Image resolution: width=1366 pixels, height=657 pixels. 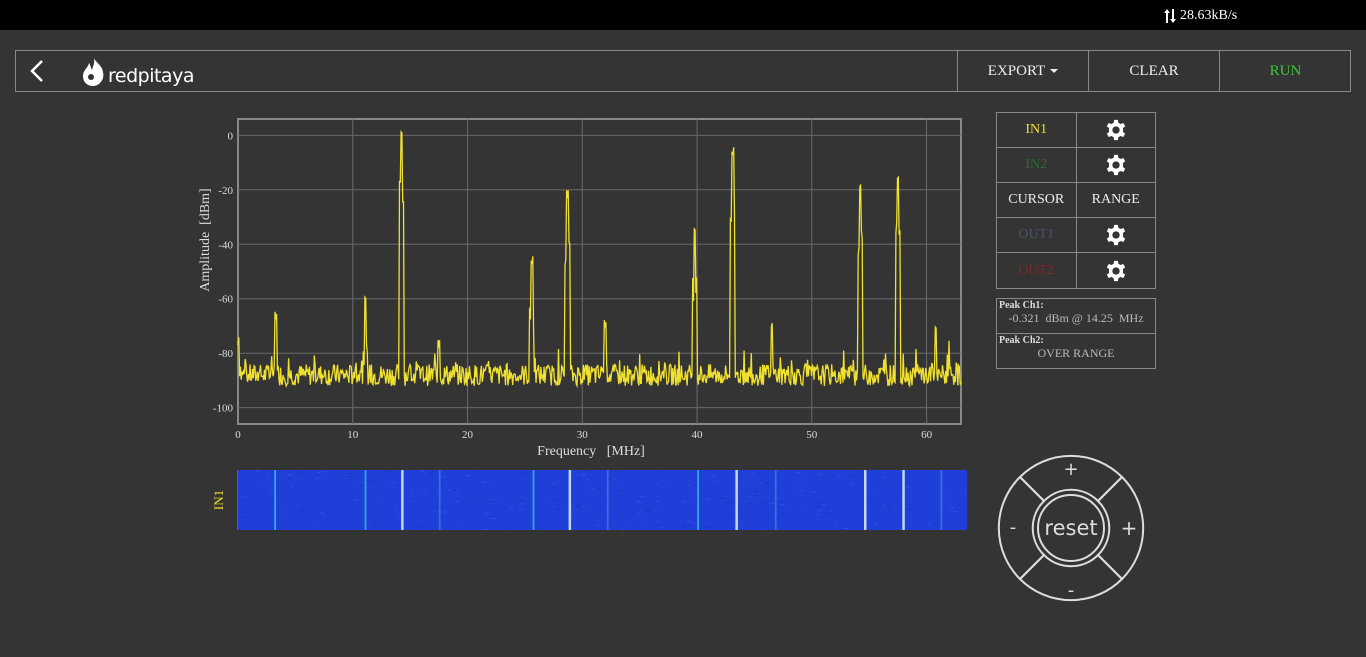 What do you see at coordinates (1115, 199) in the screenshot?
I see `range-button: RANGE` at bounding box center [1115, 199].